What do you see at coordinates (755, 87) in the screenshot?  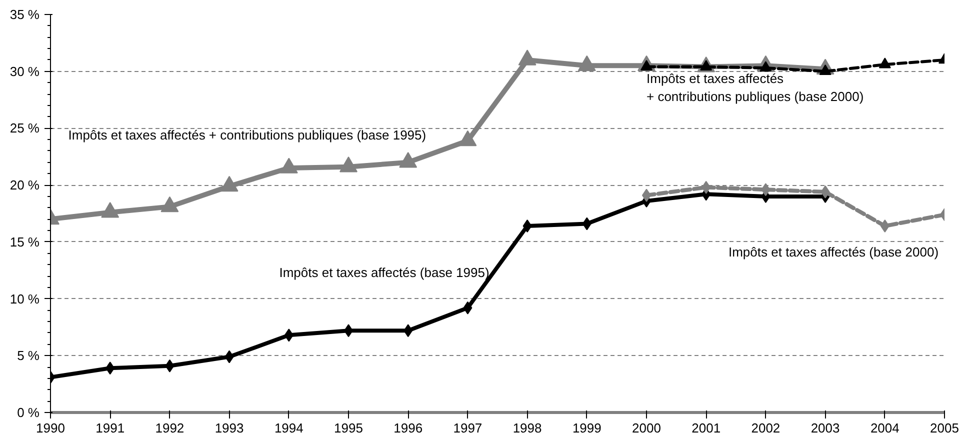 I see `series-label: Impôts et taxes affectés + contributions publiques (base 2000)` at bounding box center [755, 87].